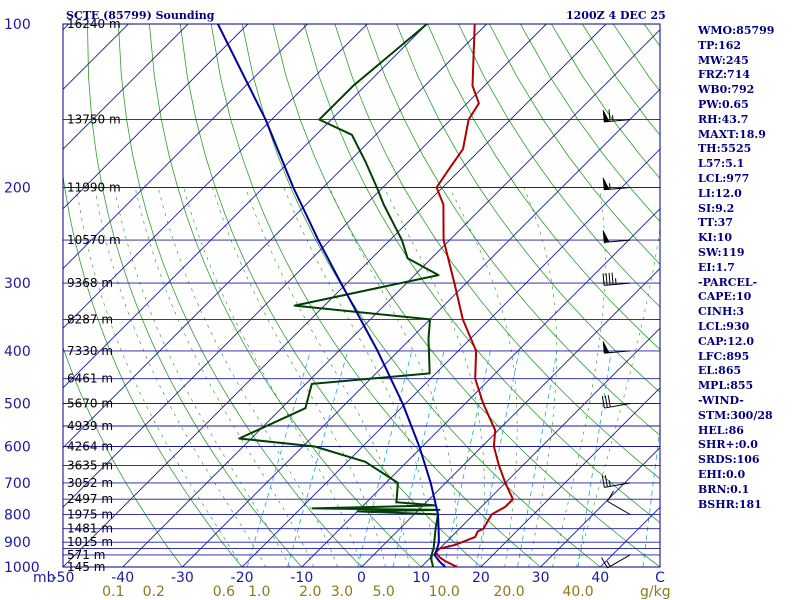 The height and width of the screenshot is (600, 800). What do you see at coordinates (122, 578) in the screenshot?
I see `temperature-tick-label: -40` at bounding box center [122, 578].